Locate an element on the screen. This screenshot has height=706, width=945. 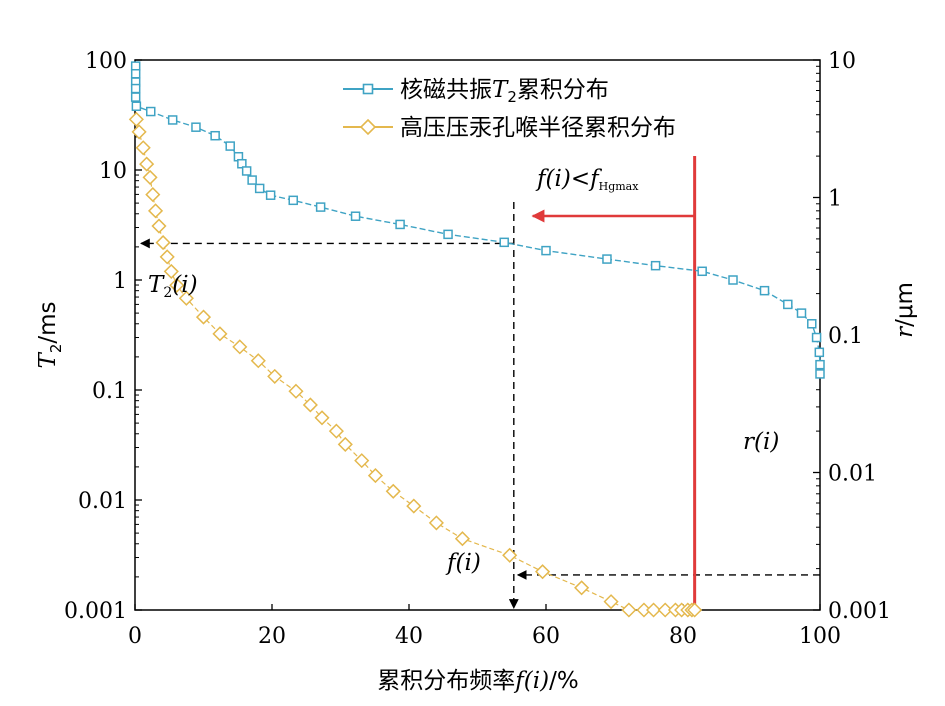
left-y-tick-label: 100 is located at coordinates (106, 61).